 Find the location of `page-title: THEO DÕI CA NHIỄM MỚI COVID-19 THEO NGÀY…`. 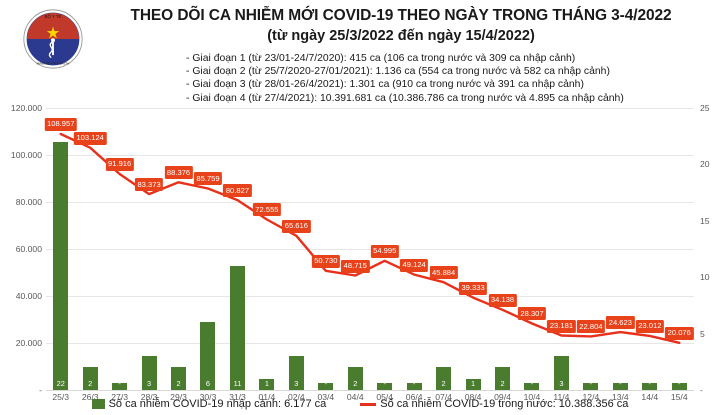

page-title: THEO DÕI CA NHIỄM MỚI COVID-19 THEO NGÀY… is located at coordinates (401, 15).